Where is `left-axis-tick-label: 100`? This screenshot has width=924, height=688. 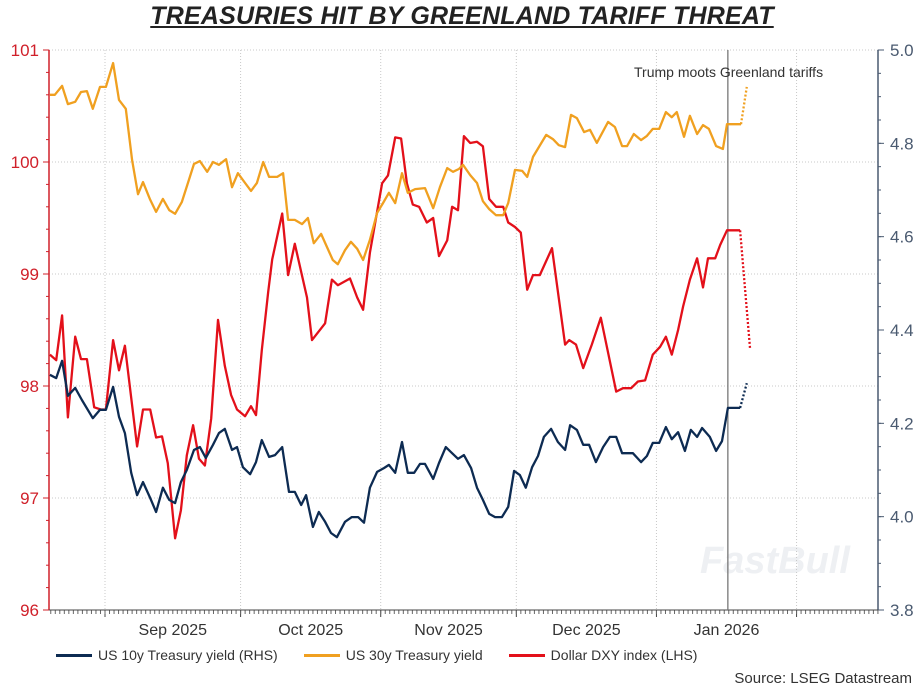 left-axis-tick-label: 100 is located at coordinates (25, 162).